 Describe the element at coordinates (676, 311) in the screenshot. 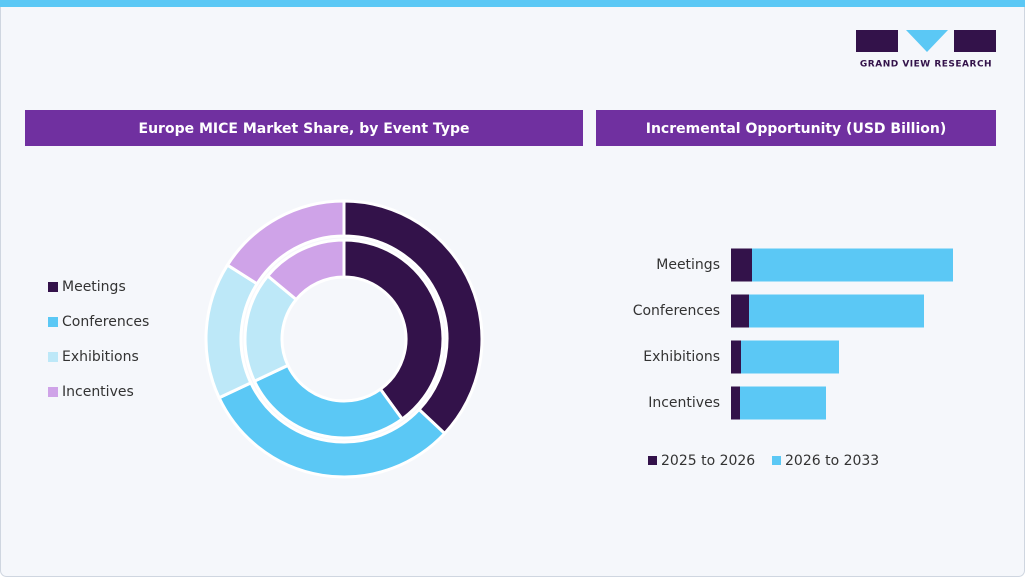

I see `category-label: Conferences` at that location.